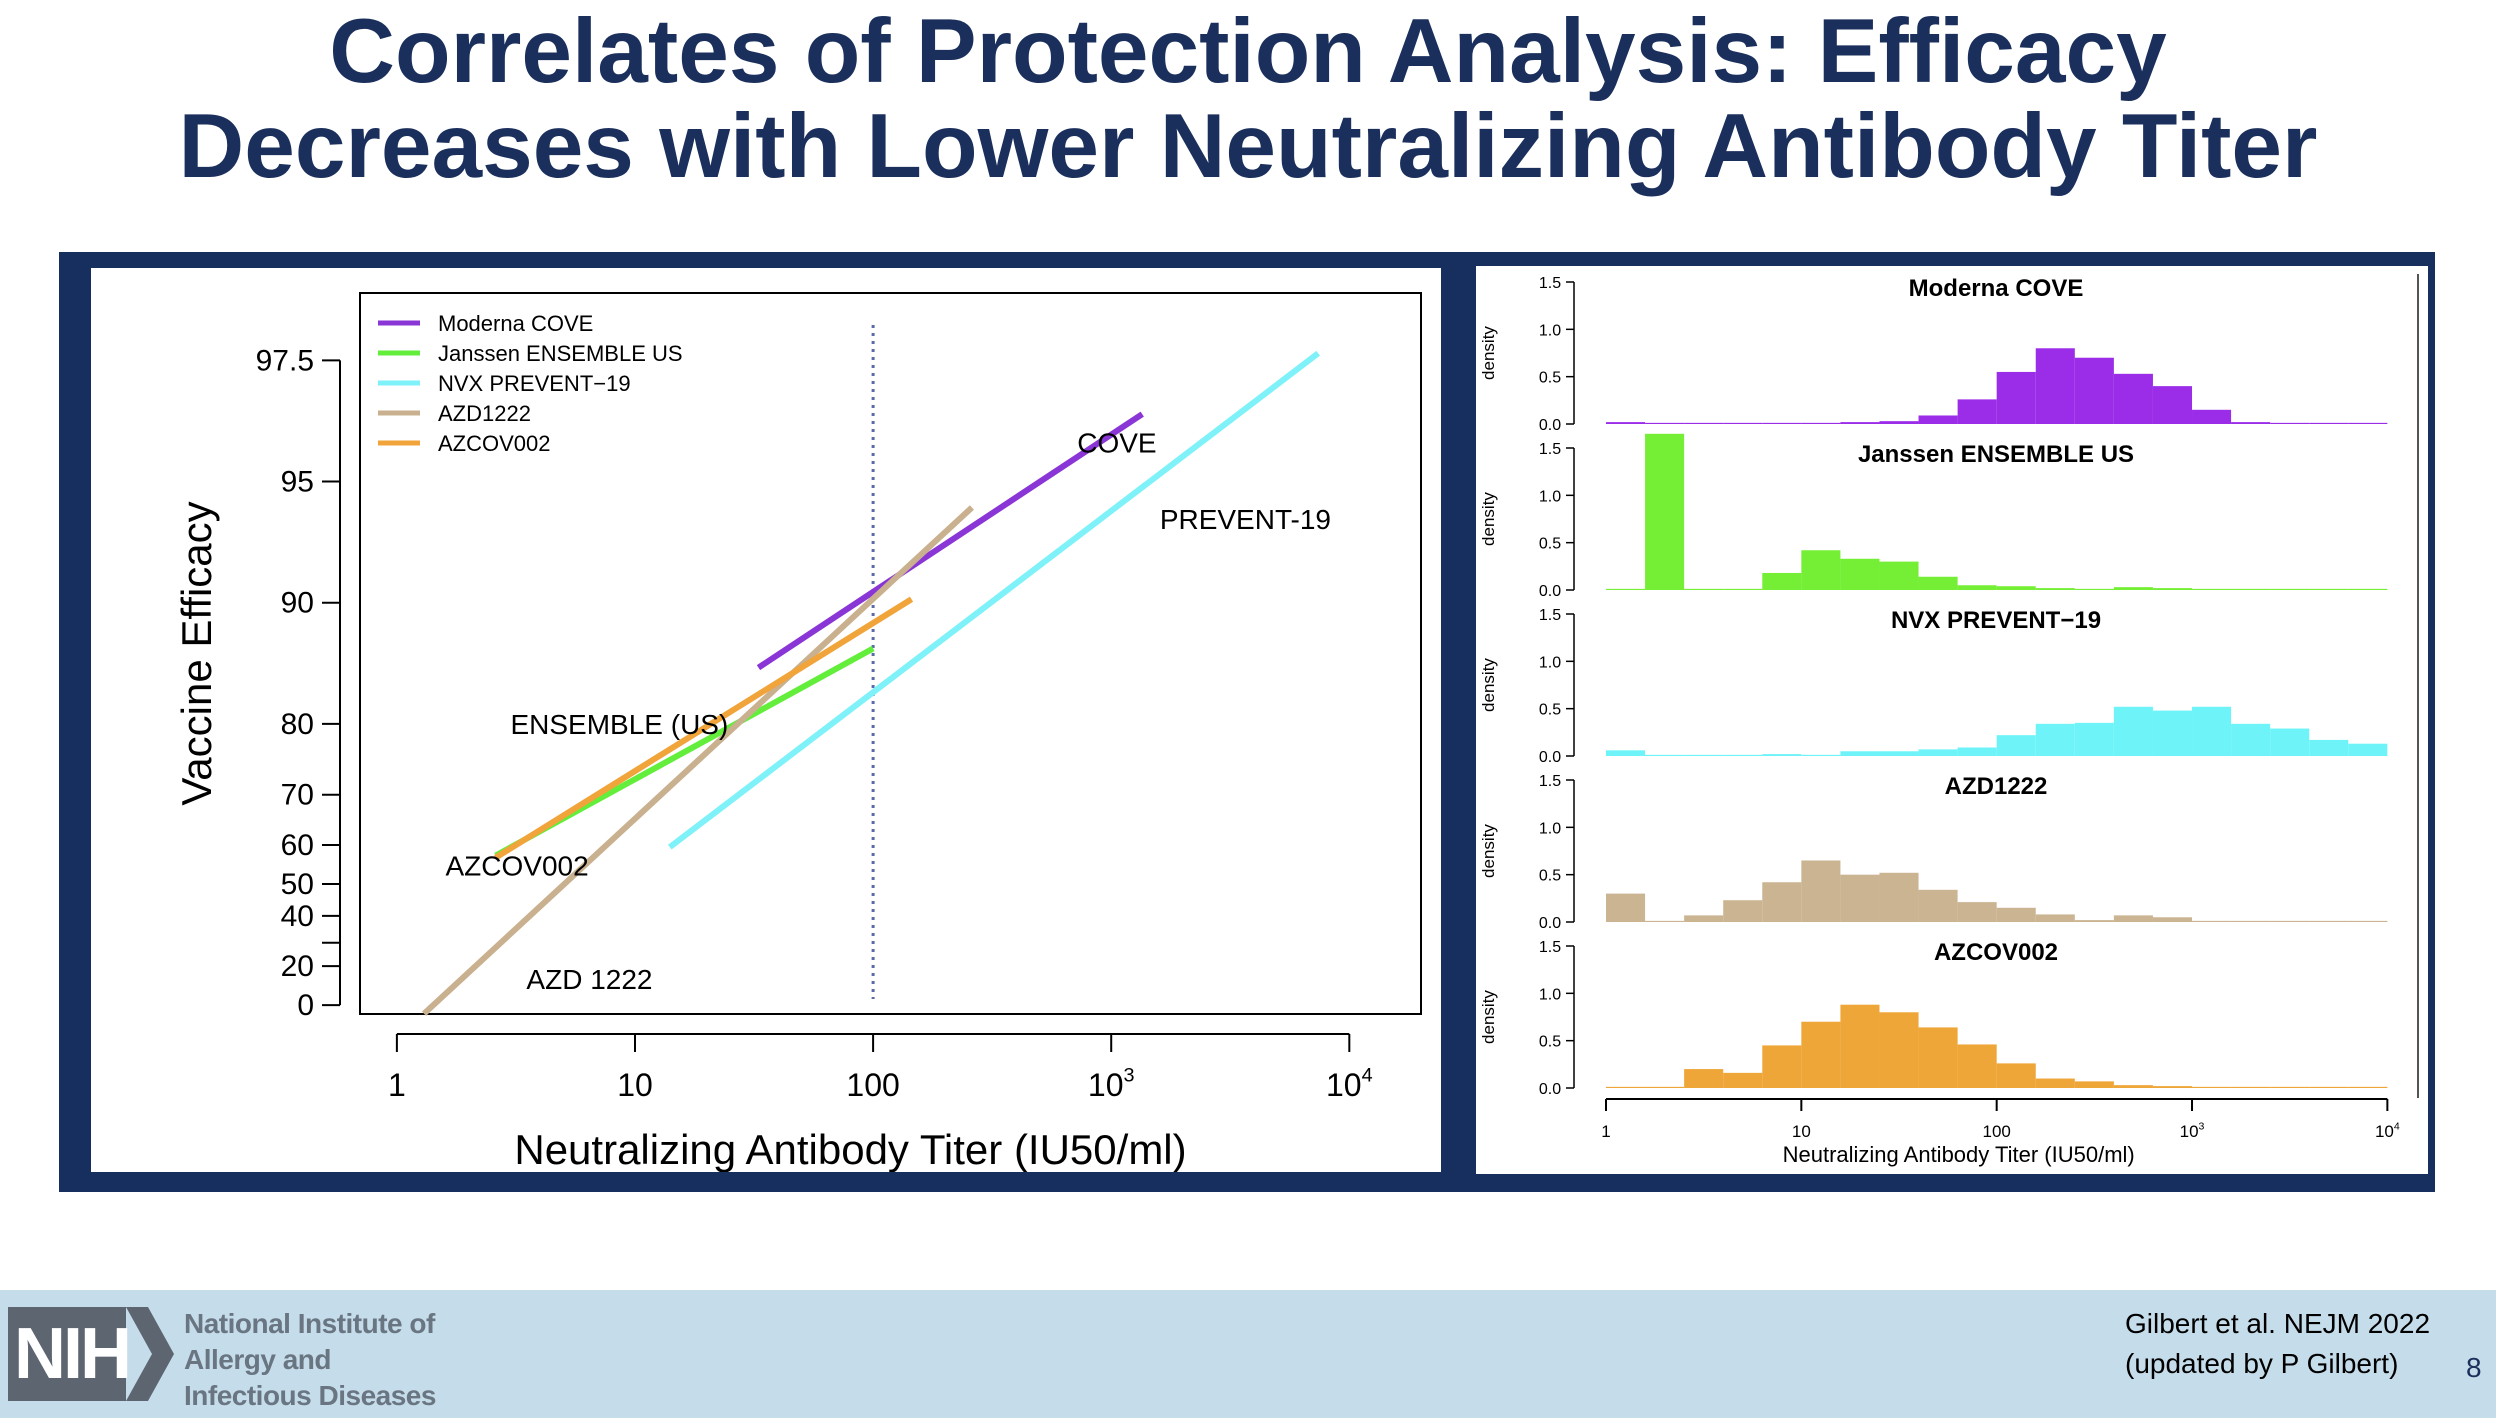 Image resolution: width=2496 pixels, height=1418 pixels. Describe the element at coordinates (285, 360) in the screenshot. I see `y-tick-label: 97.5` at that location.